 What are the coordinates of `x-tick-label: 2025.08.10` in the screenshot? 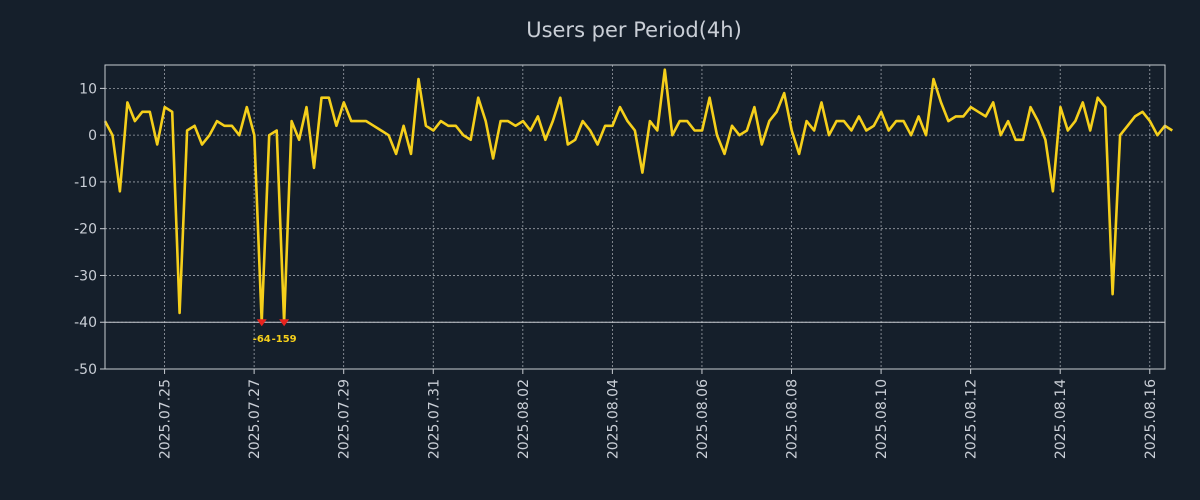 It's located at (882, 419).